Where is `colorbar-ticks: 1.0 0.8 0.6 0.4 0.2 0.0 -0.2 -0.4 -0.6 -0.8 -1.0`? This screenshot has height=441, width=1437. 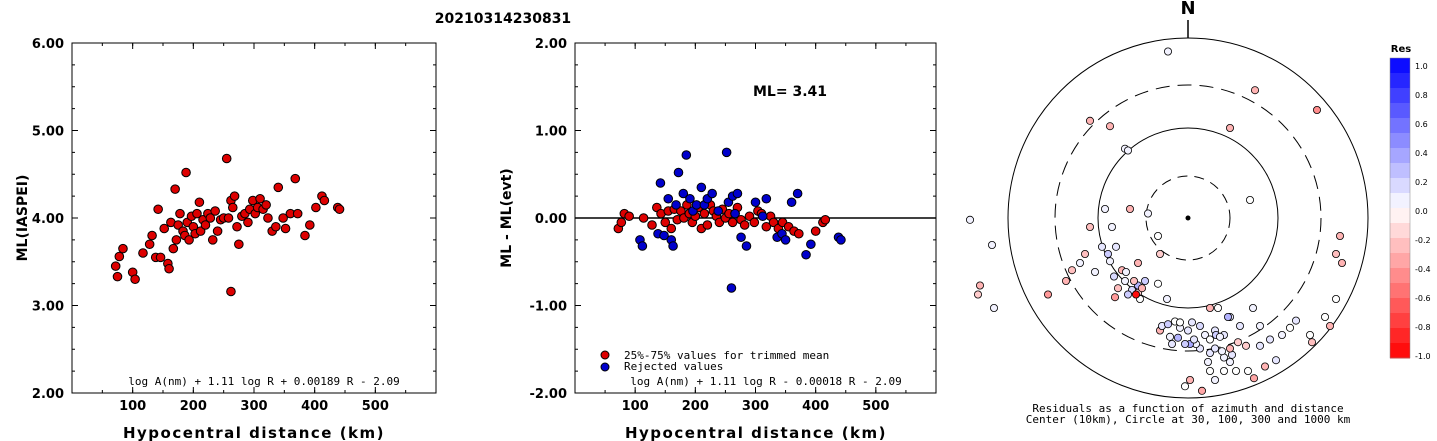
colorbar-ticks: 1.0 0.8 0.6 0.4 0.2 0.0 -0.2 -0.4 -0.6 -0.8 -1.0 is located at coordinates (1423, 211).